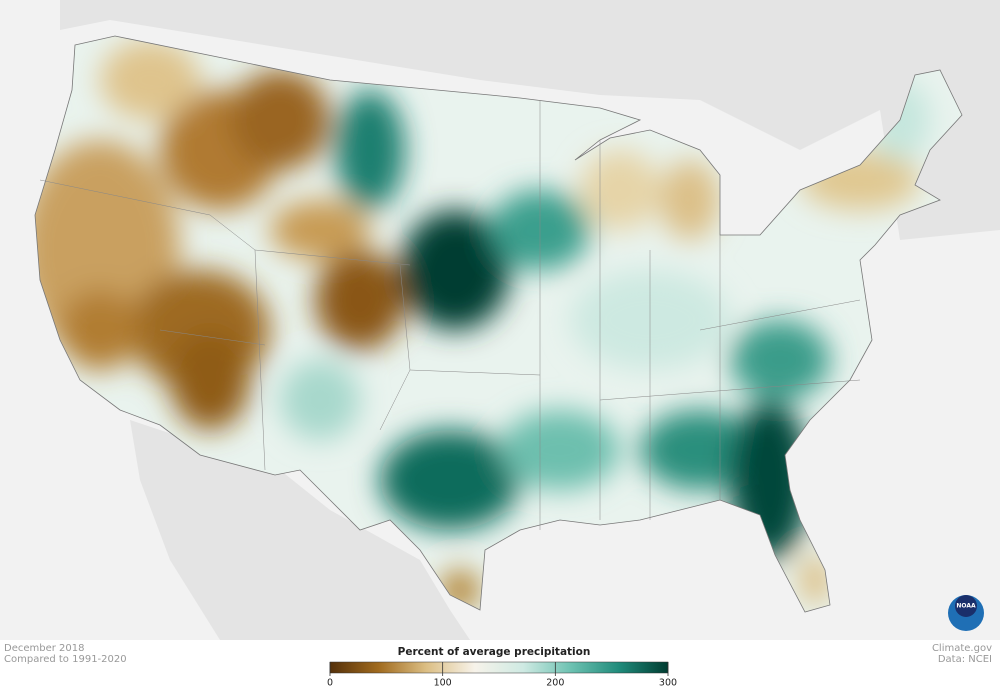 The image size is (1000, 690). I want to click on mexico, so click(300, 530).